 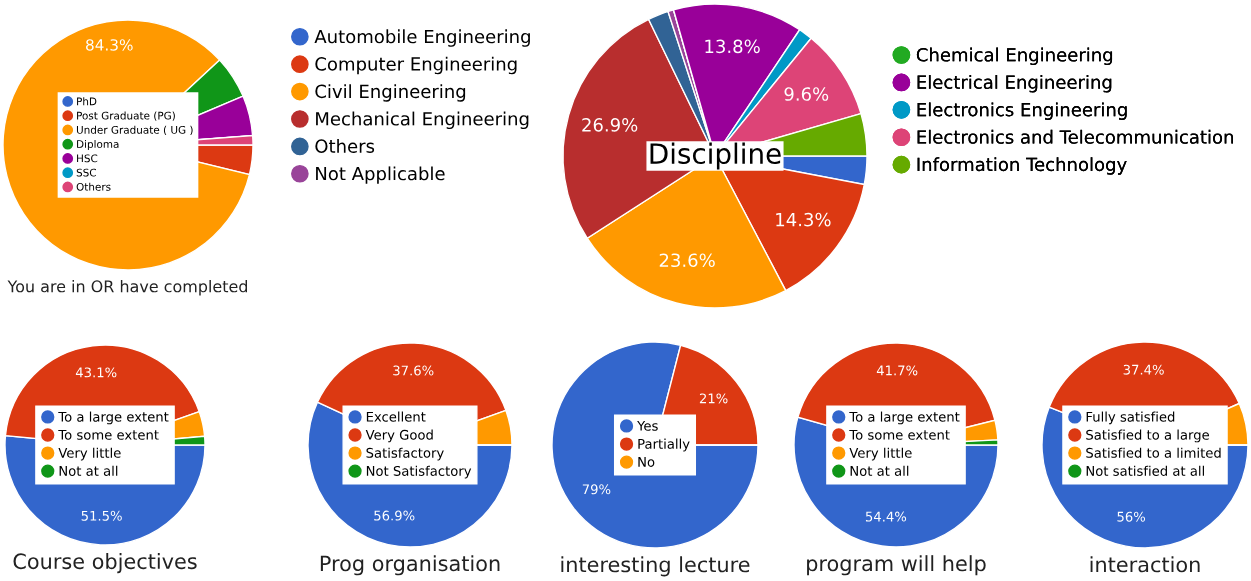 I want to click on legend-label: PhD, so click(x=87, y=101).